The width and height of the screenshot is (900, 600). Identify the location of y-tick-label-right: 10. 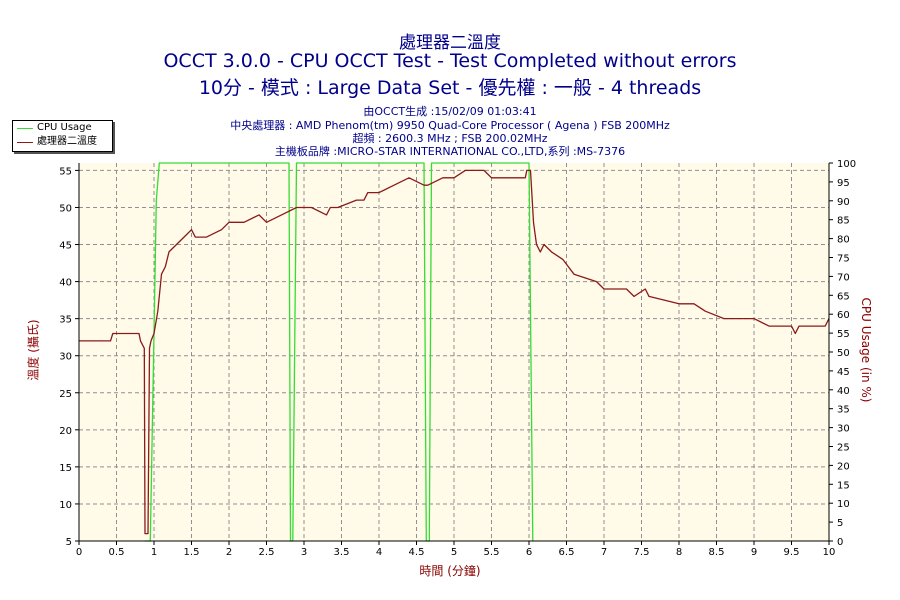
(843, 504).